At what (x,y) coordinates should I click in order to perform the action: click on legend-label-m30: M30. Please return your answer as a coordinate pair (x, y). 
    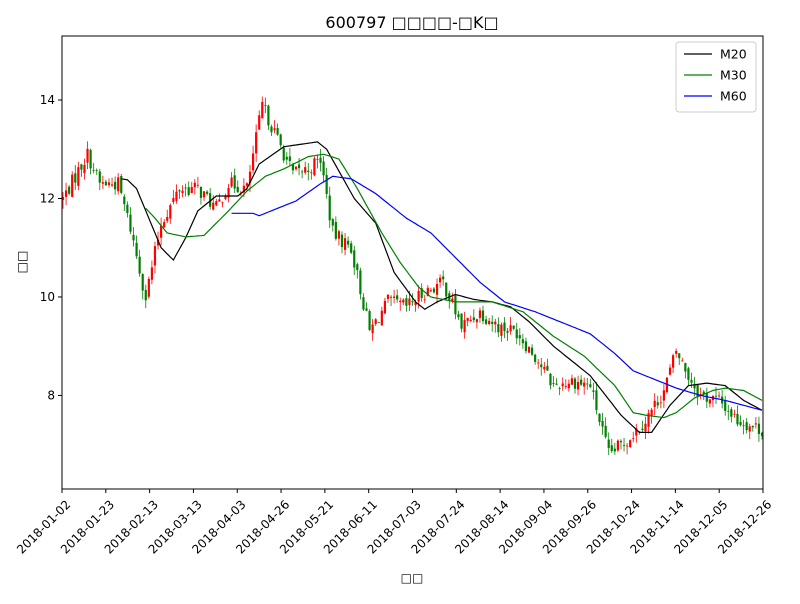
    Looking at the image, I should click on (733, 75).